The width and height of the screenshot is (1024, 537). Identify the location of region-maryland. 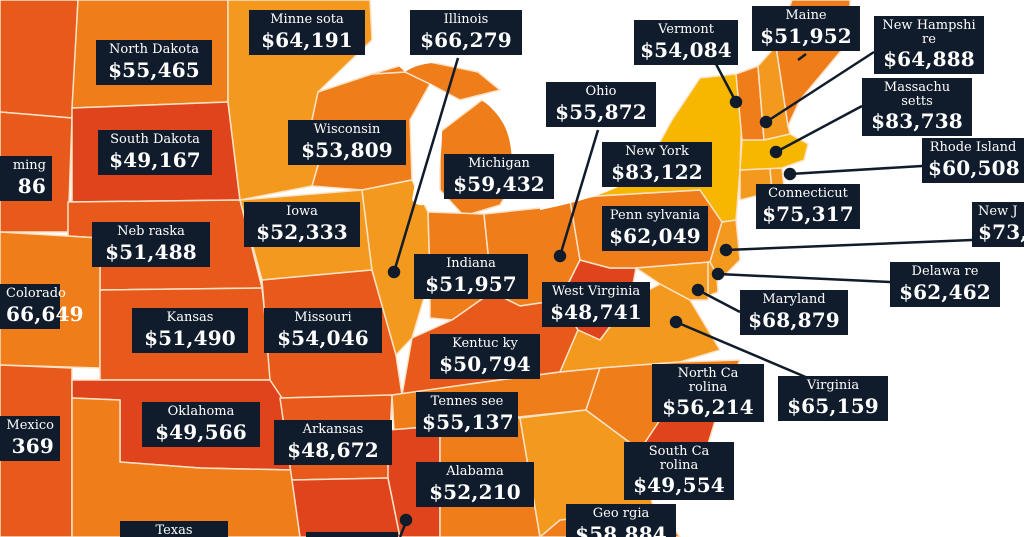
(673, 281).